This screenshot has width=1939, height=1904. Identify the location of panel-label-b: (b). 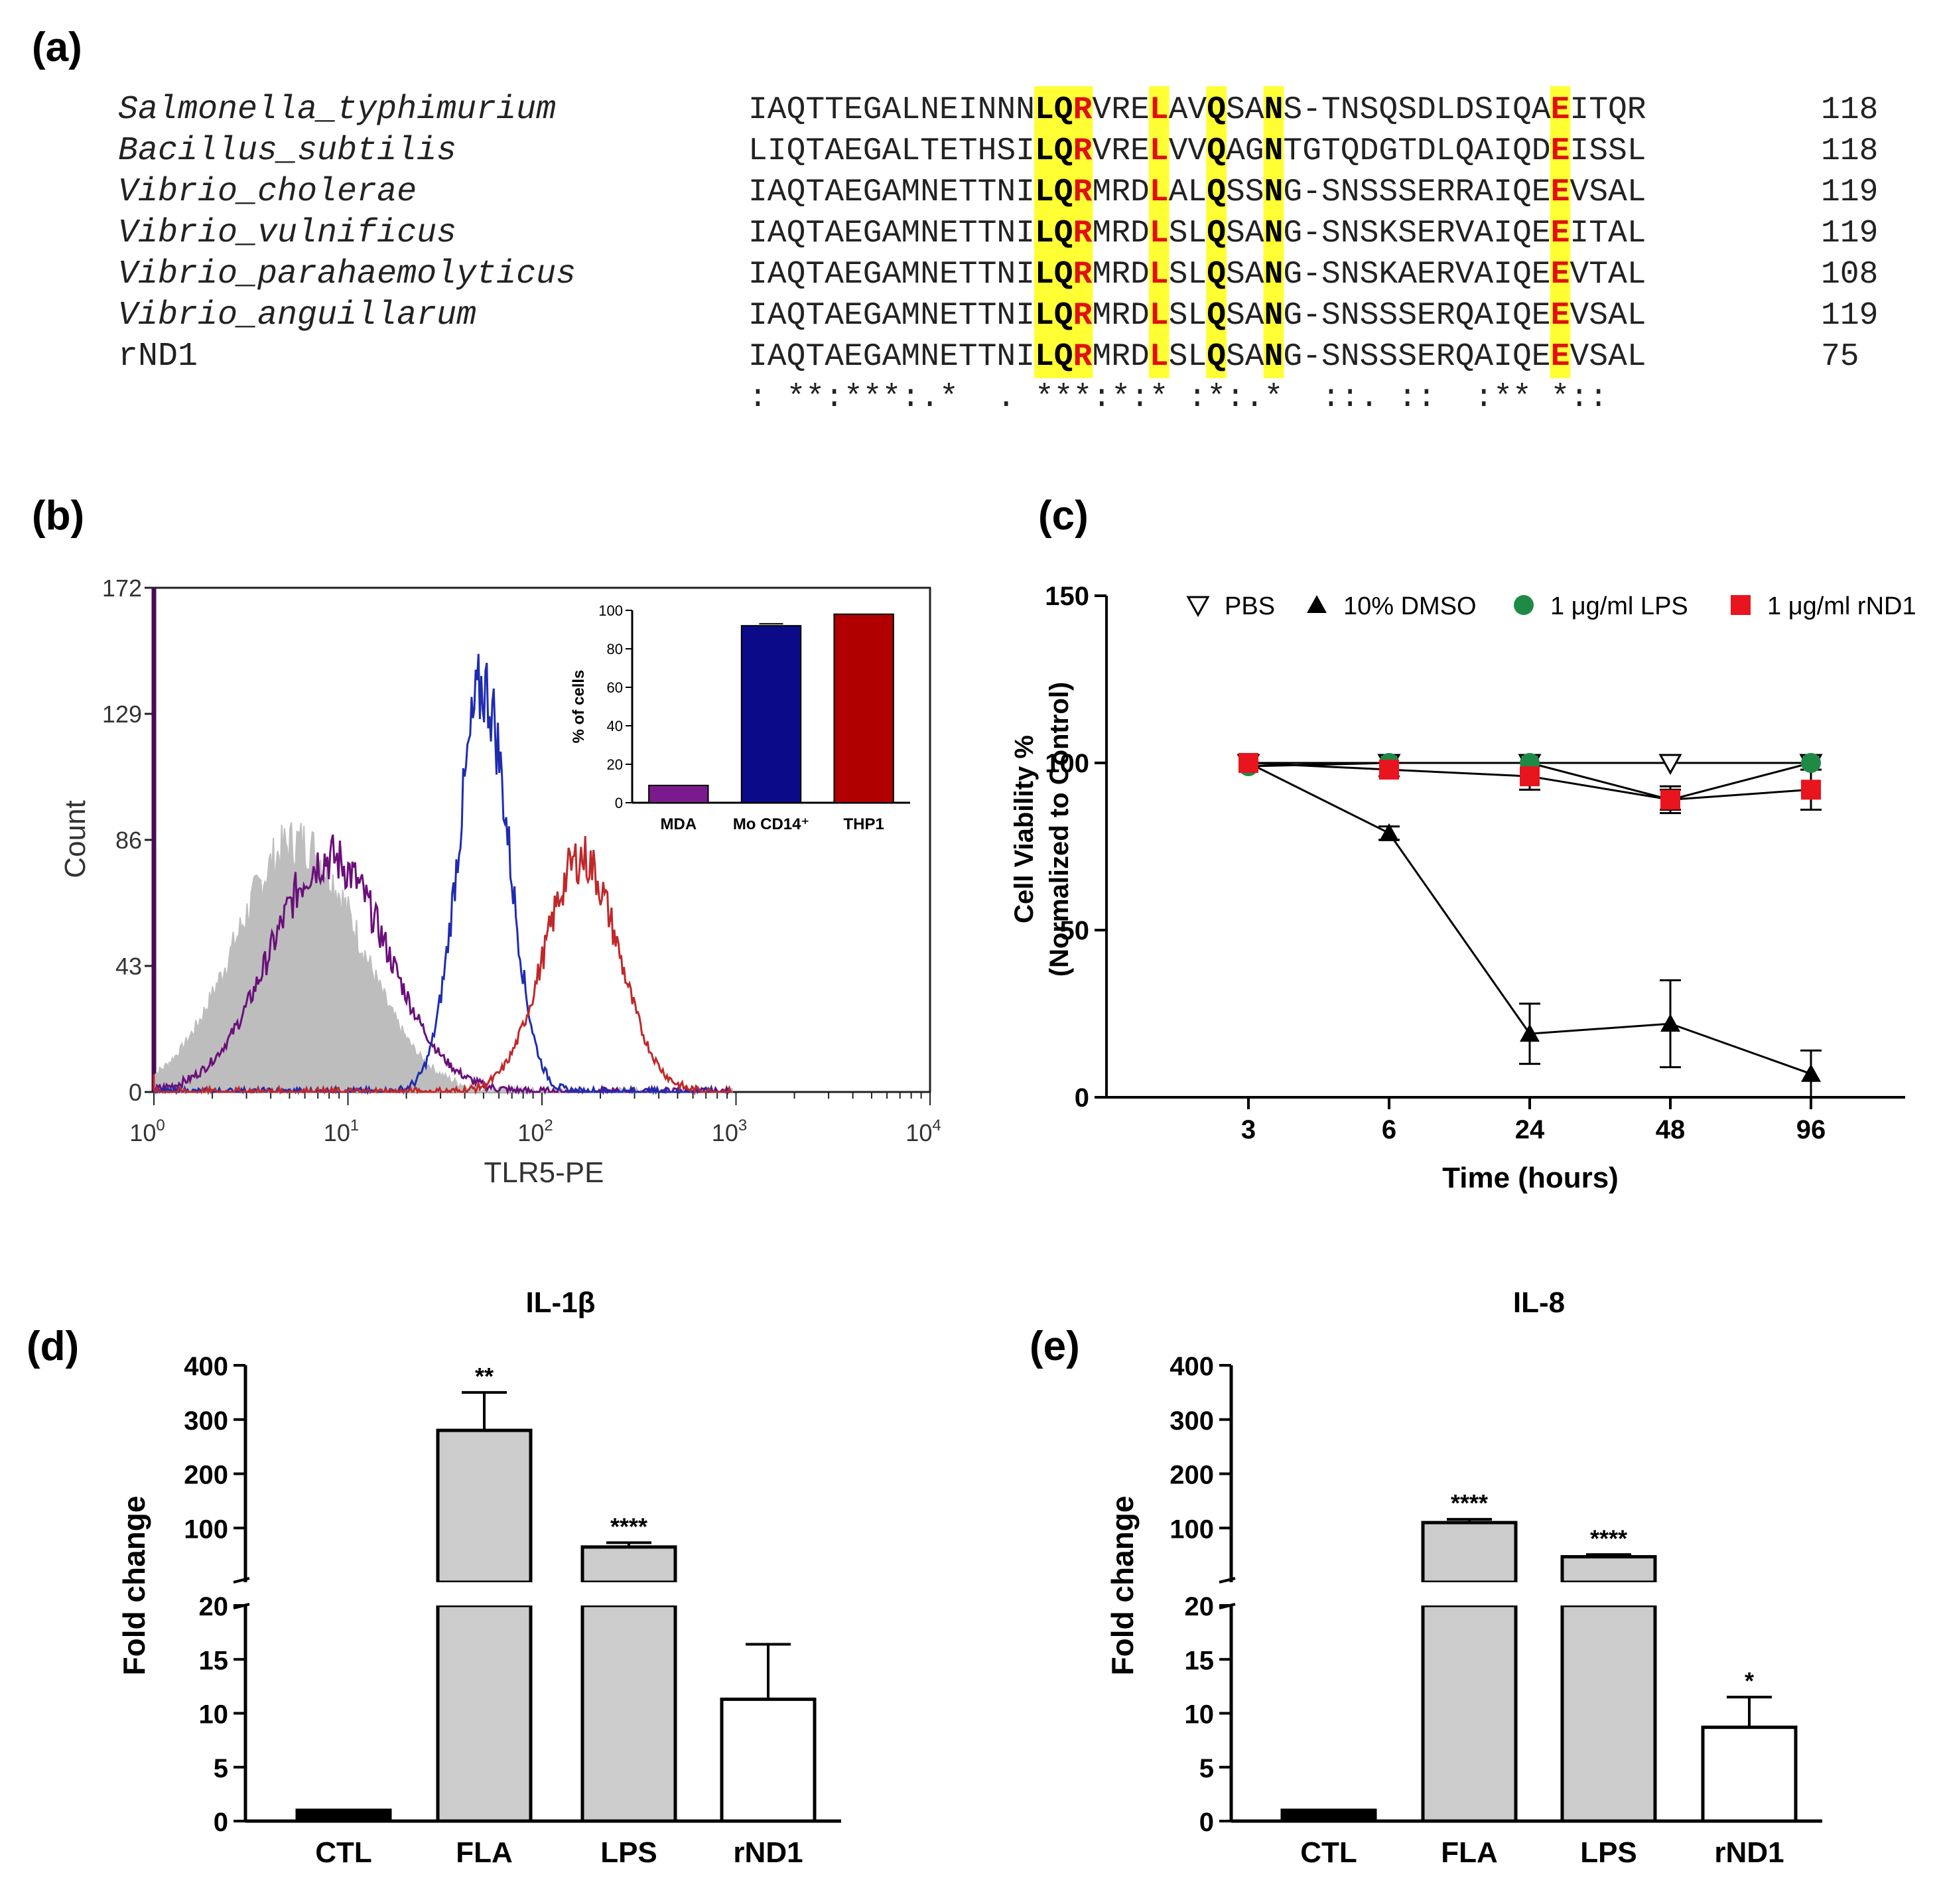
(58, 516).